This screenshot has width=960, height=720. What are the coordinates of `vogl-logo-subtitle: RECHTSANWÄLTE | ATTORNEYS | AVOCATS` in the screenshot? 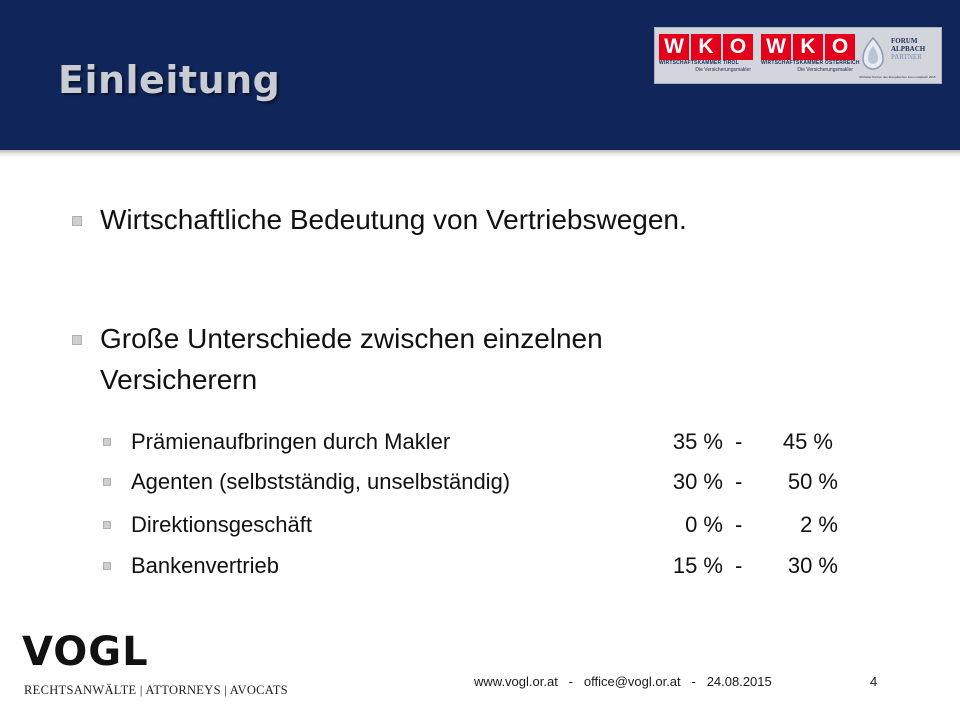 It's located at (156, 690).